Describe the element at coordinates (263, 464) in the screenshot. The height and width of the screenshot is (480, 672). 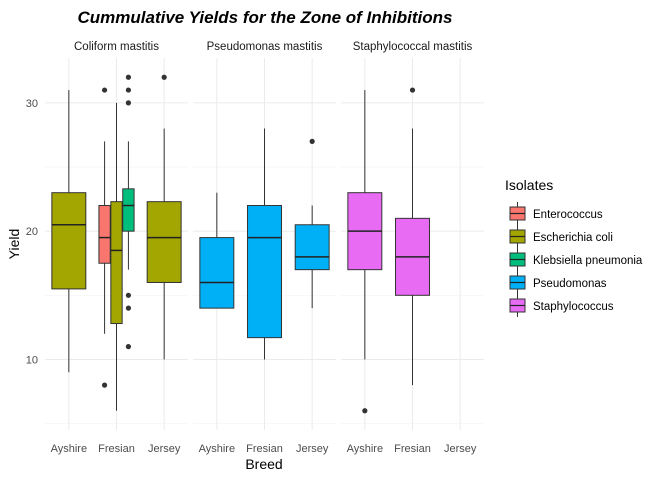
I see `x-axis-title: Breed` at that location.